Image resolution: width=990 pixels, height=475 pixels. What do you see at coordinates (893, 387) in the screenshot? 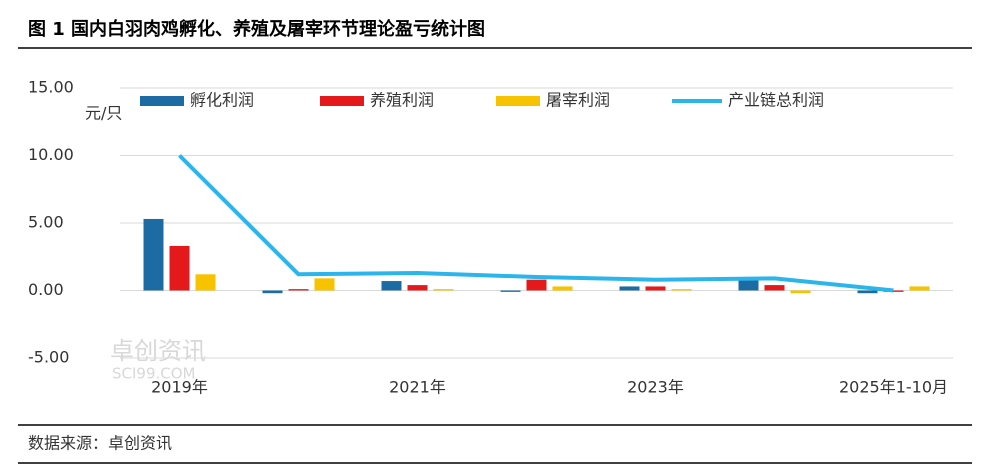
I see `x-tick-label: 2025年1-10月` at bounding box center [893, 387].